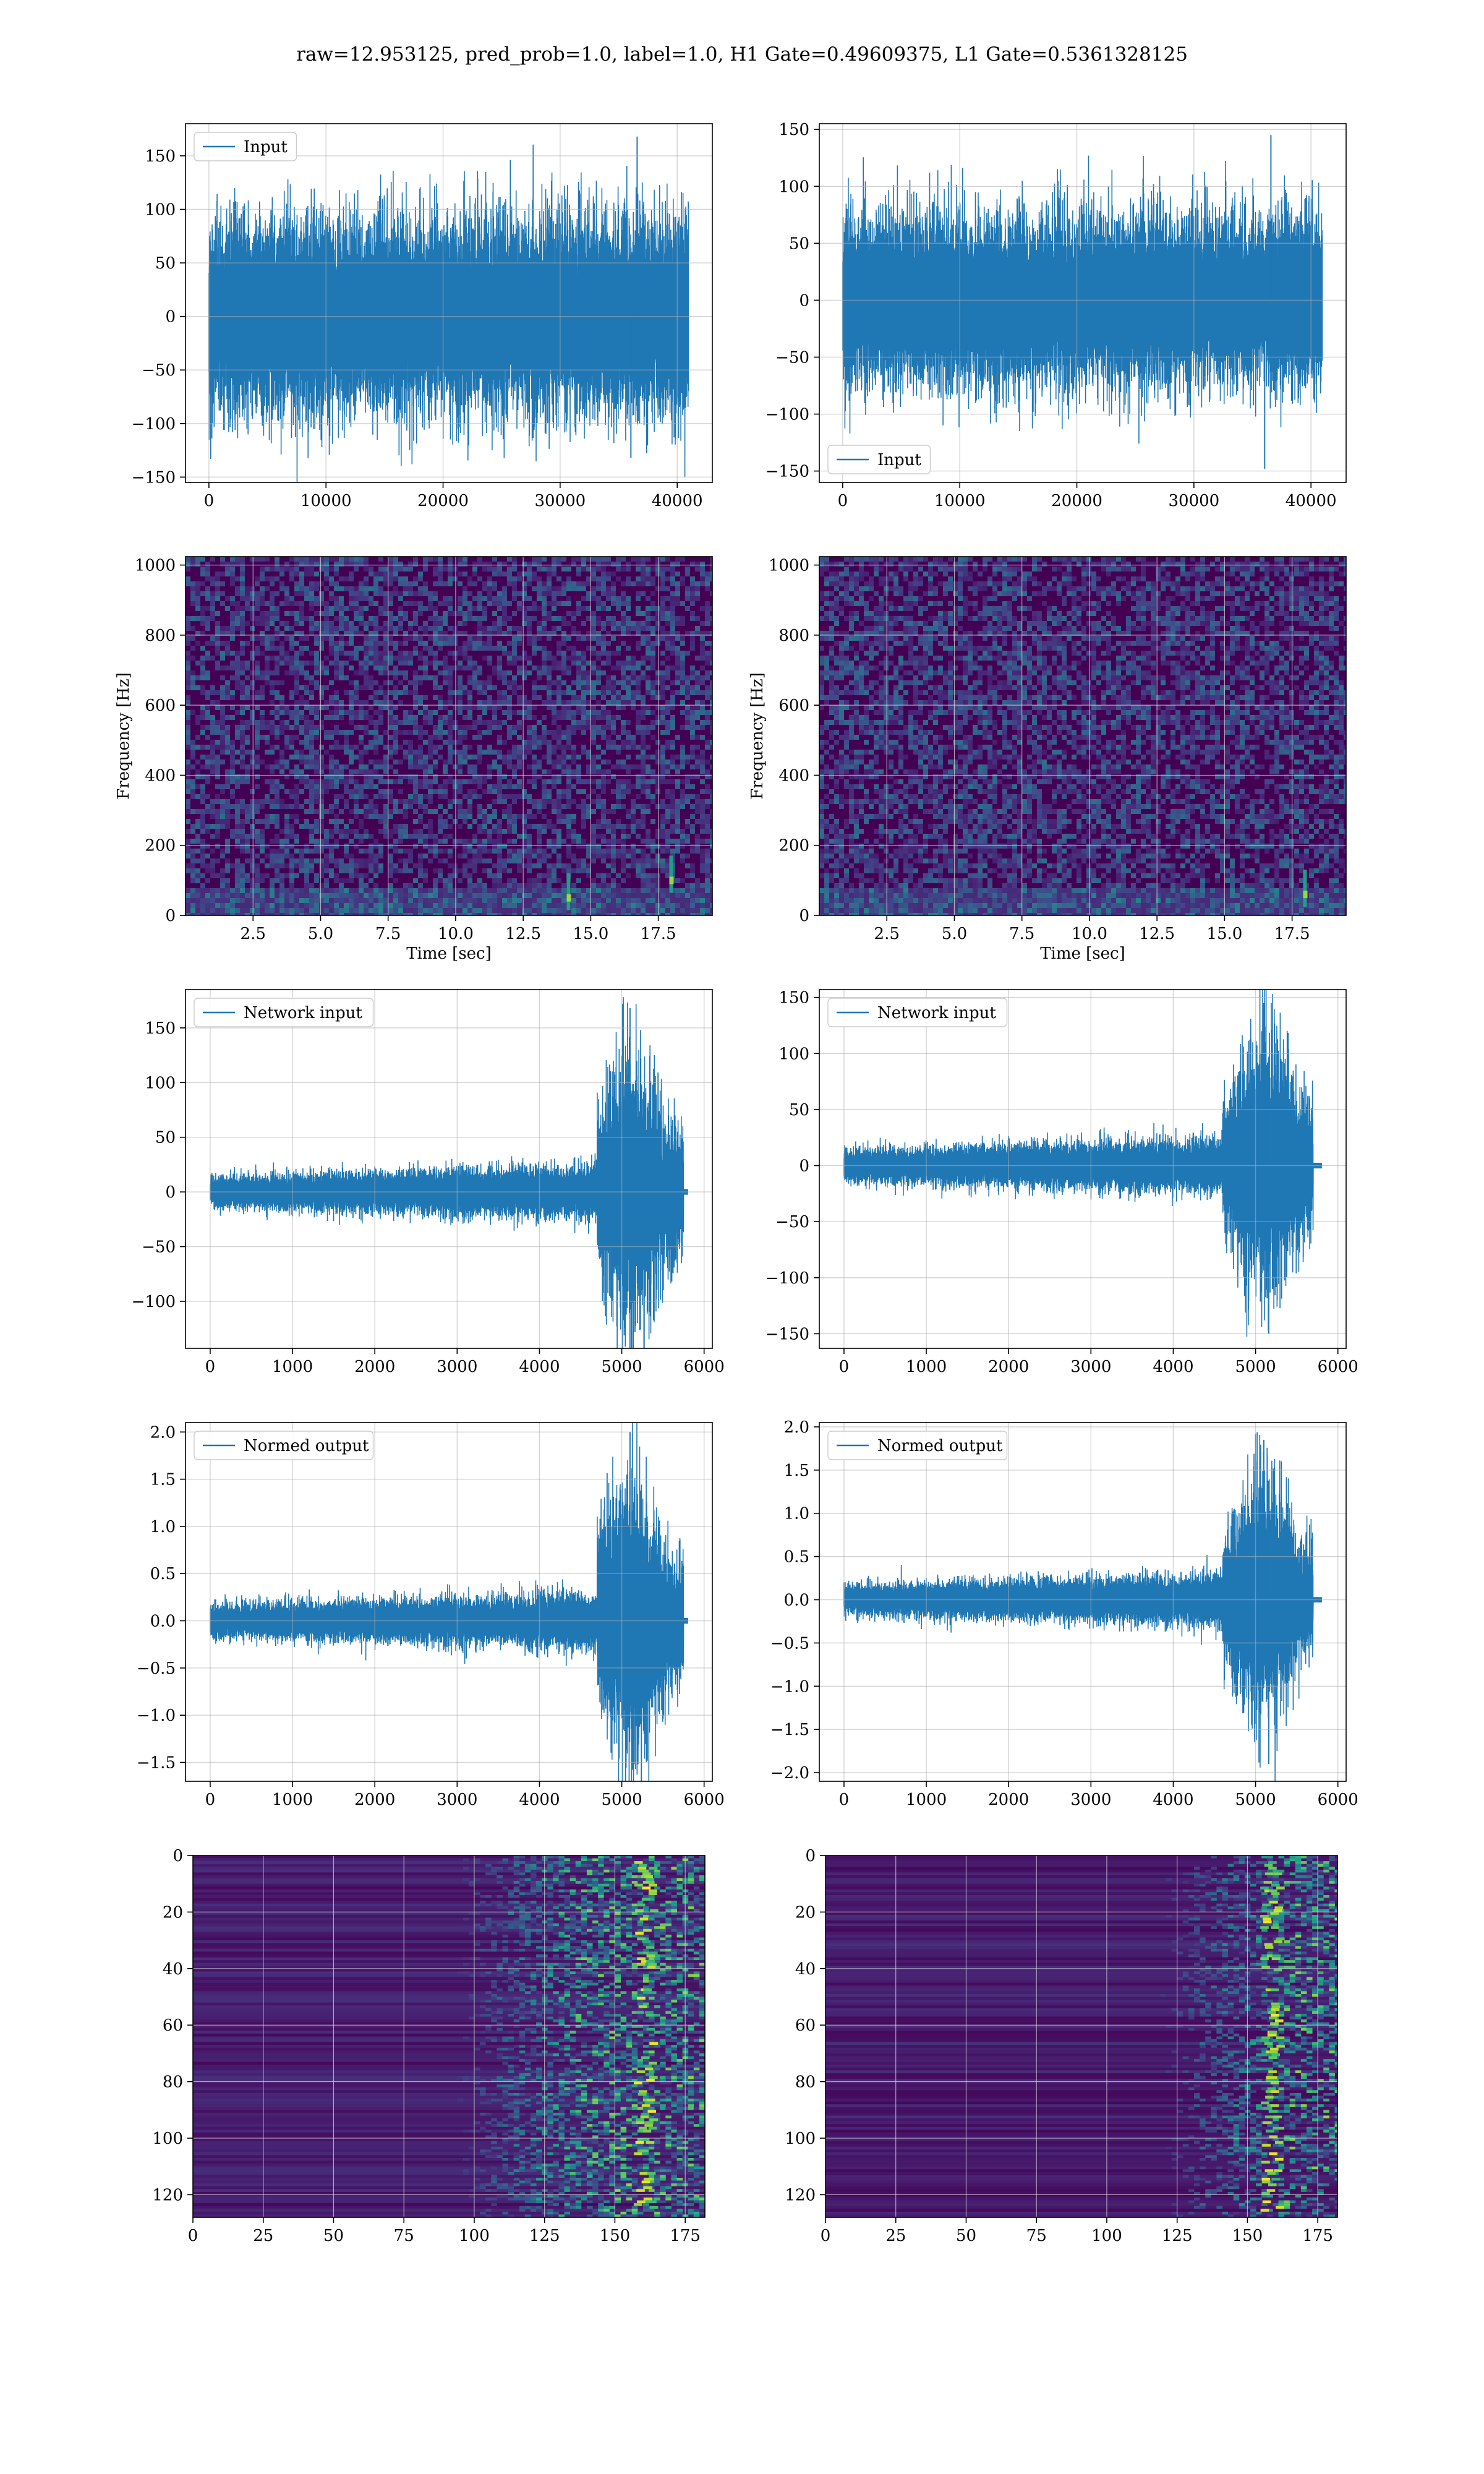 Image resolution: width=1484 pixels, height=2474 pixels. I want to click on x-tick-label: 5000, so click(1255, 1367).